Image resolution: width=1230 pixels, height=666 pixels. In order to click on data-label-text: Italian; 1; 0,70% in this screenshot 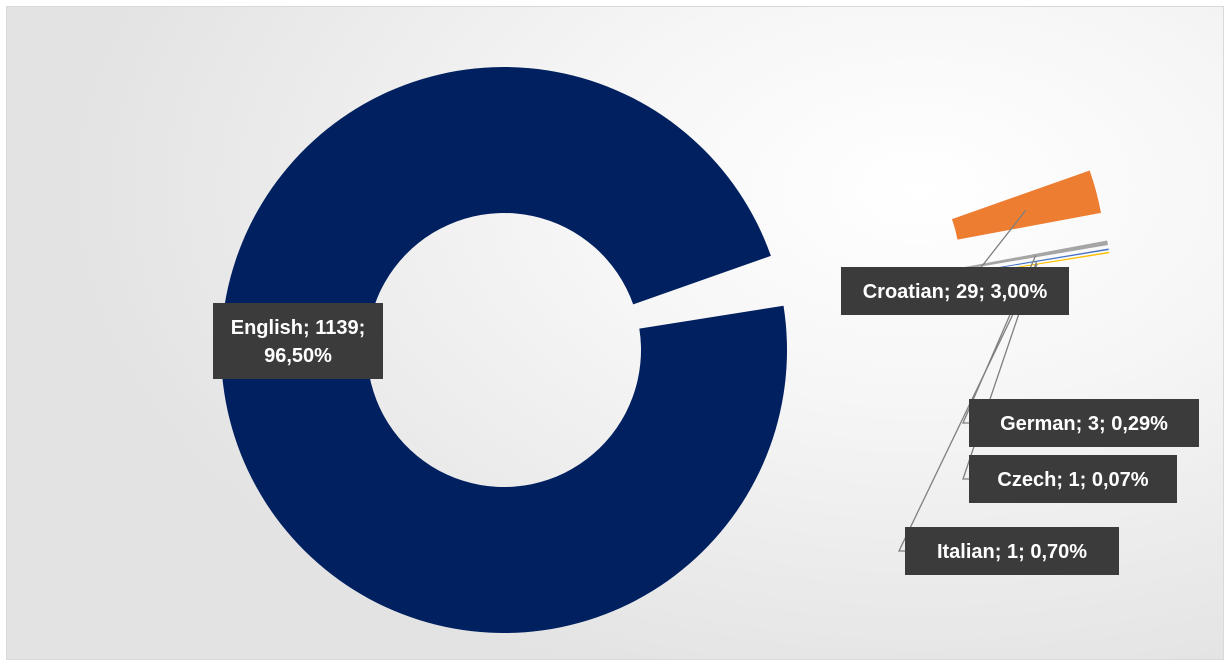, I will do `click(1012, 552)`.